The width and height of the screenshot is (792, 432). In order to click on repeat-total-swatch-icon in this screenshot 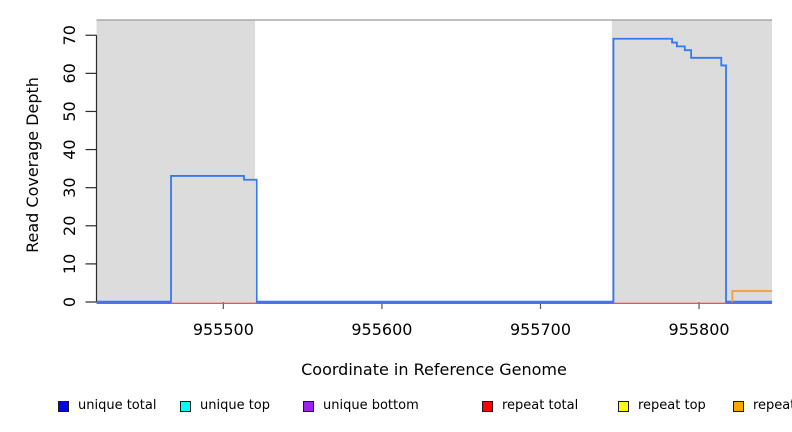, I will do `click(487, 406)`.